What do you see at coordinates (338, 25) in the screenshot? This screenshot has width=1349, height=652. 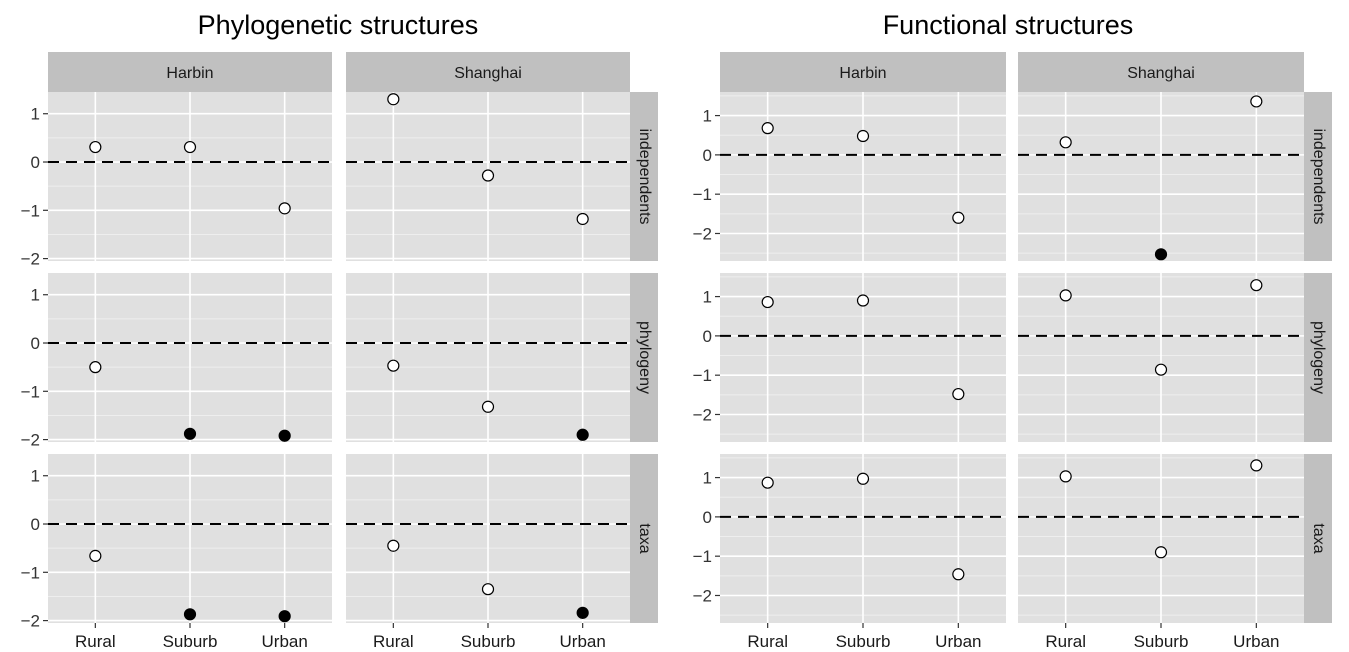 I see `chart-title: Phylogenetic structures` at bounding box center [338, 25].